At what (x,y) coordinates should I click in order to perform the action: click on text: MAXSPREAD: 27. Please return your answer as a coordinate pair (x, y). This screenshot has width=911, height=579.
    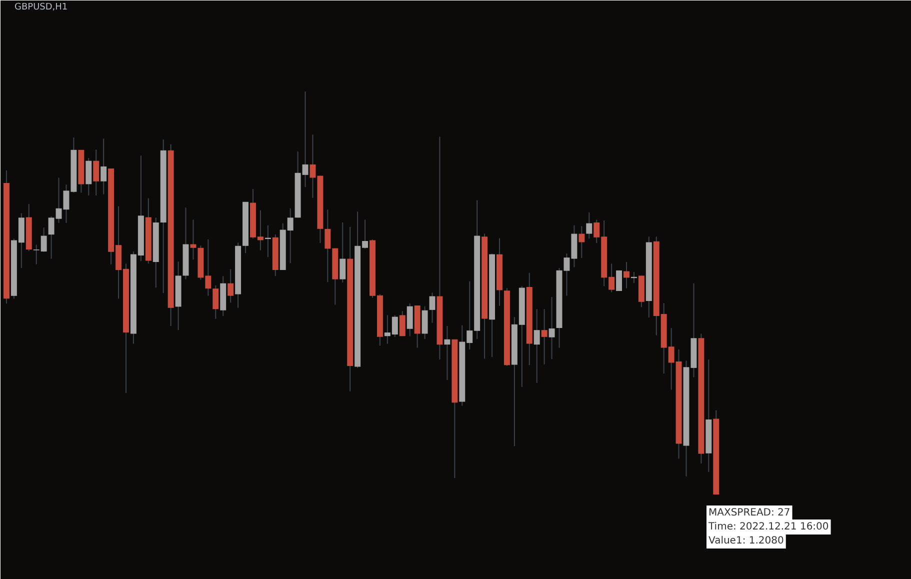
    Looking at the image, I should click on (749, 513).